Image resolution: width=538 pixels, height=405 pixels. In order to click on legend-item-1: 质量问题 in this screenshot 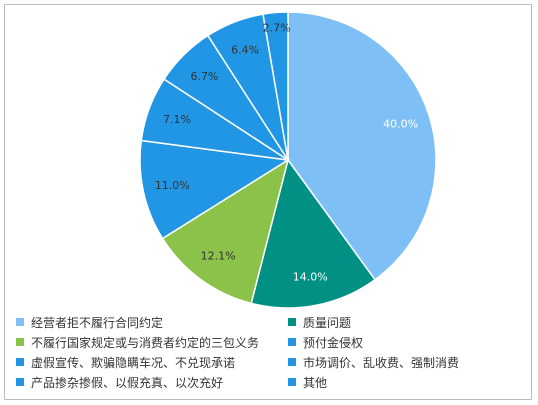, I will do `click(319, 322)`.